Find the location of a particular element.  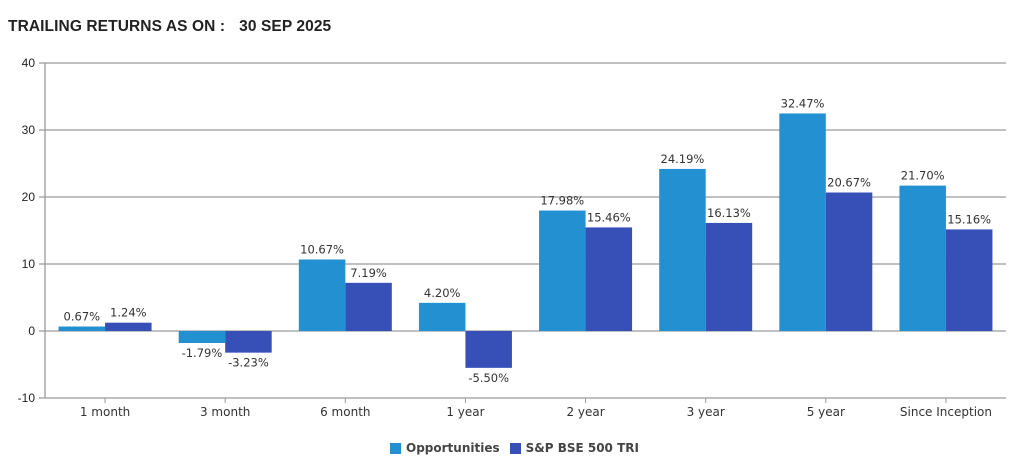

data-label: -1.79% is located at coordinates (202, 353).